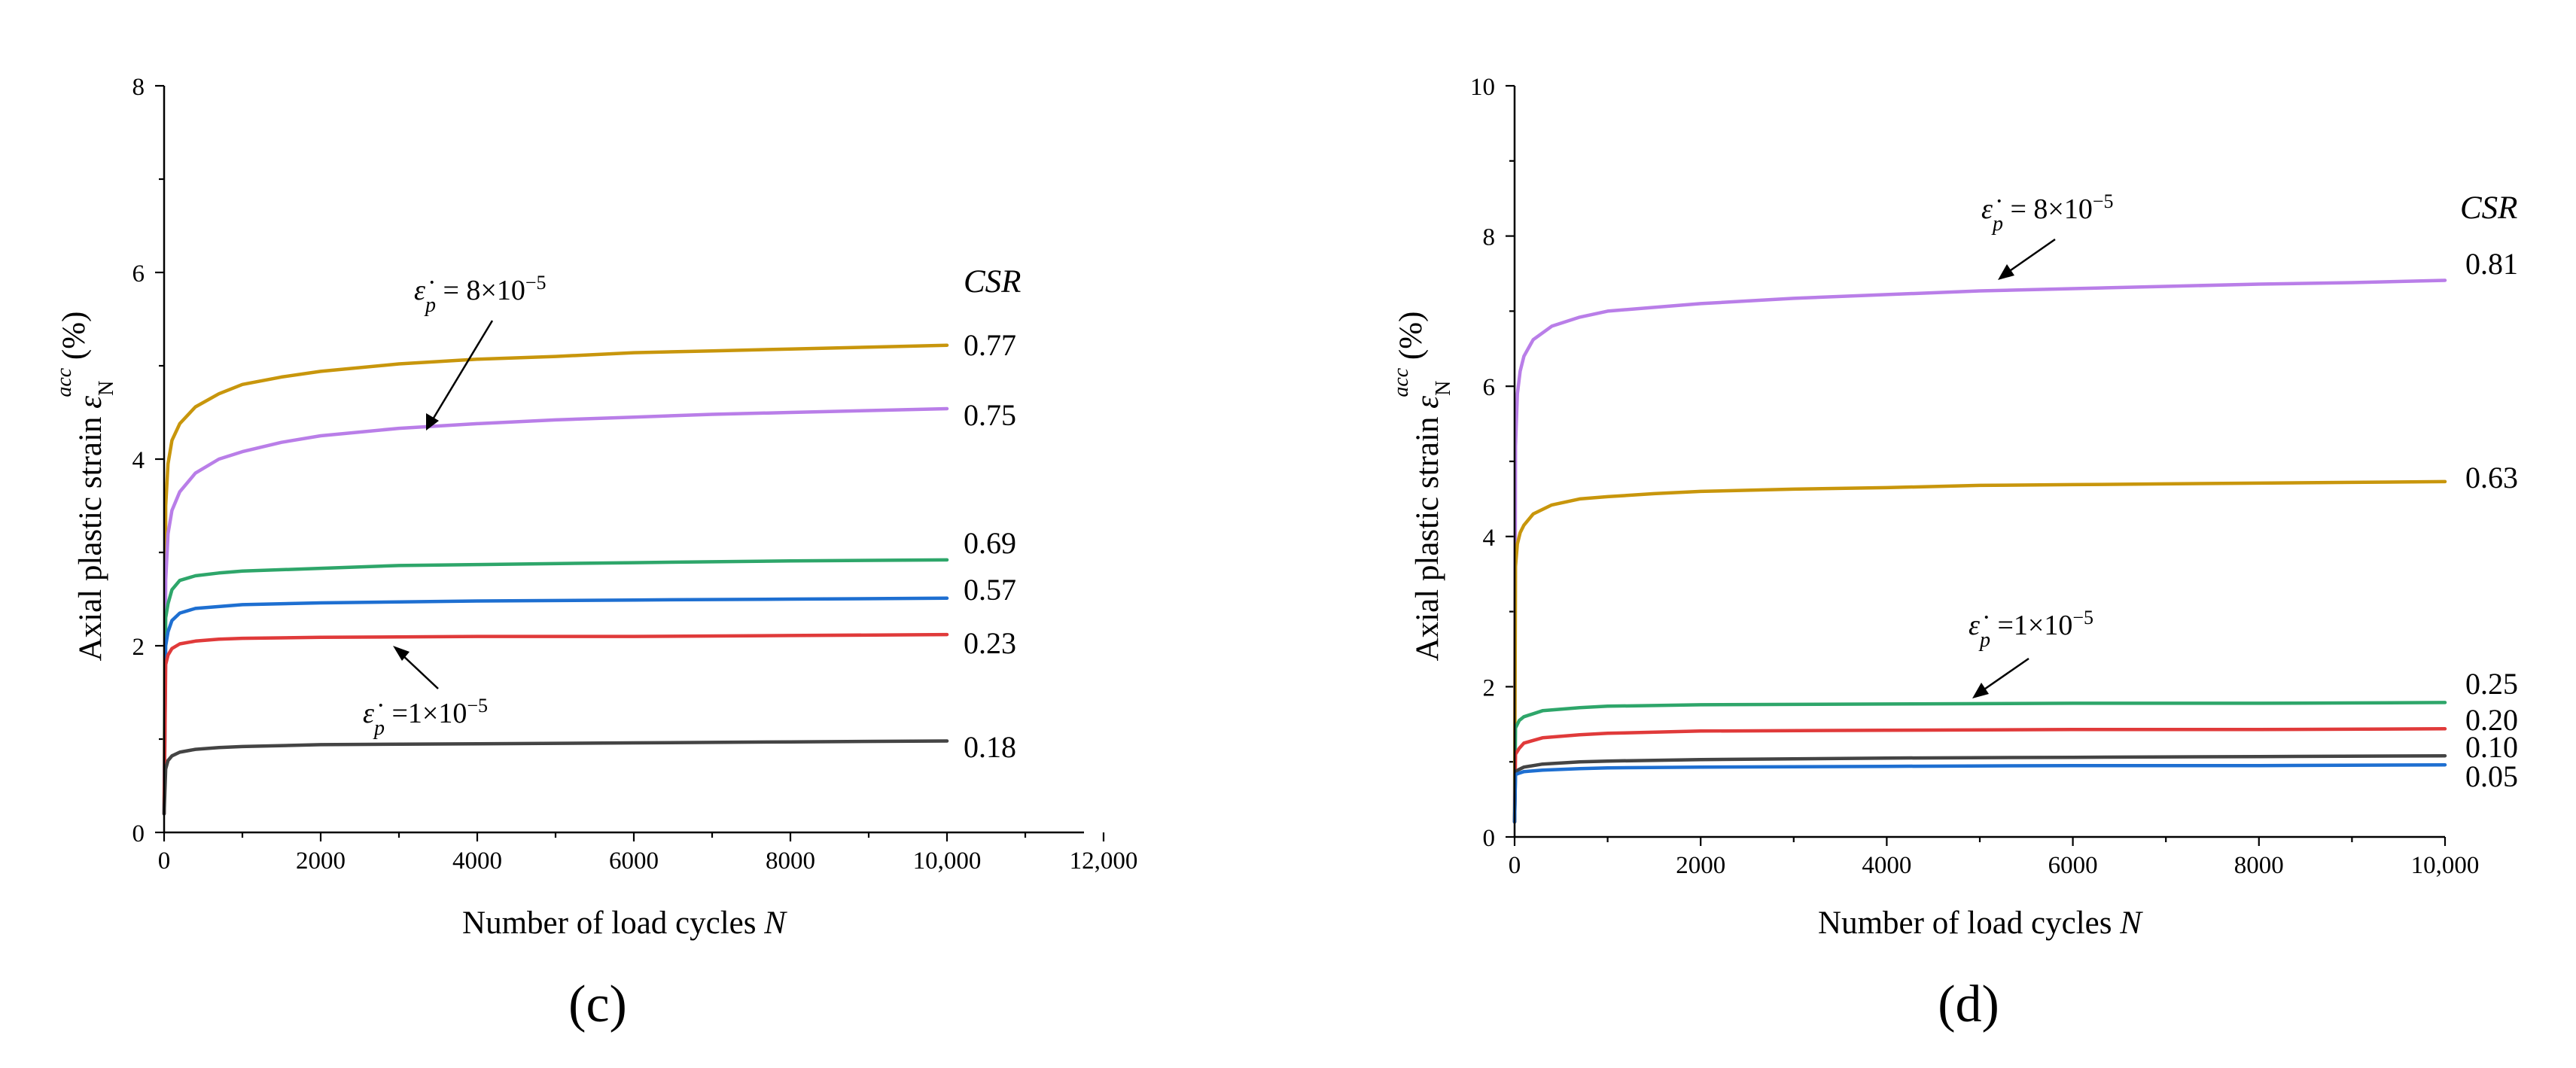 The image size is (2576, 1068). Describe the element at coordinates (990, 543) in the screenshot. I see `series-label: 0.69` at that location.